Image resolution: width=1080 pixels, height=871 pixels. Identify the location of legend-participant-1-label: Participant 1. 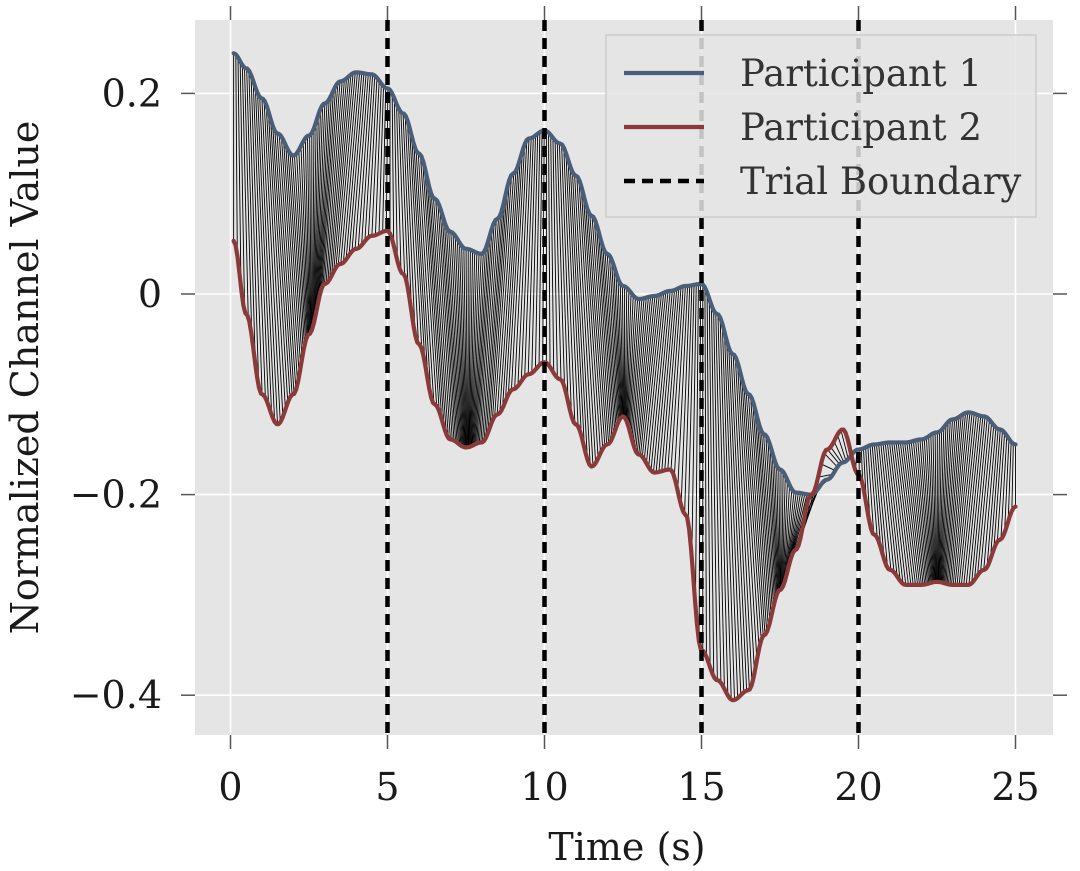
(861, 73).